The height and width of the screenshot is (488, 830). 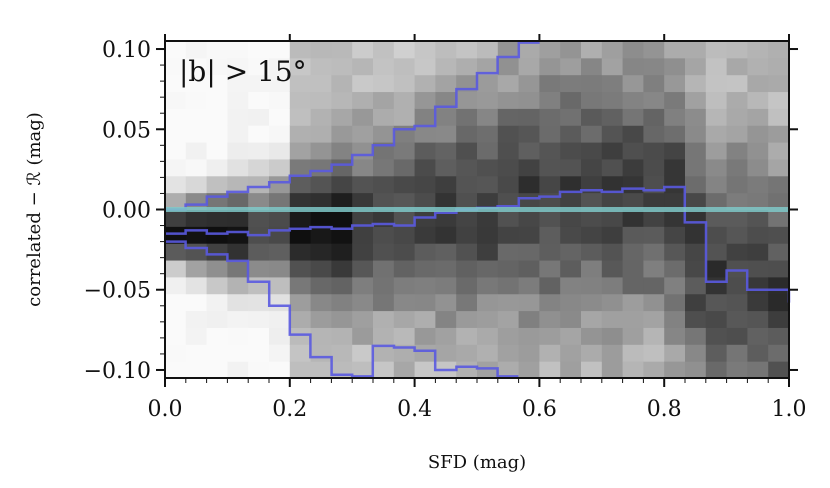 I want to click on x-tick-label: 0.8, so click(x=664, y=409).